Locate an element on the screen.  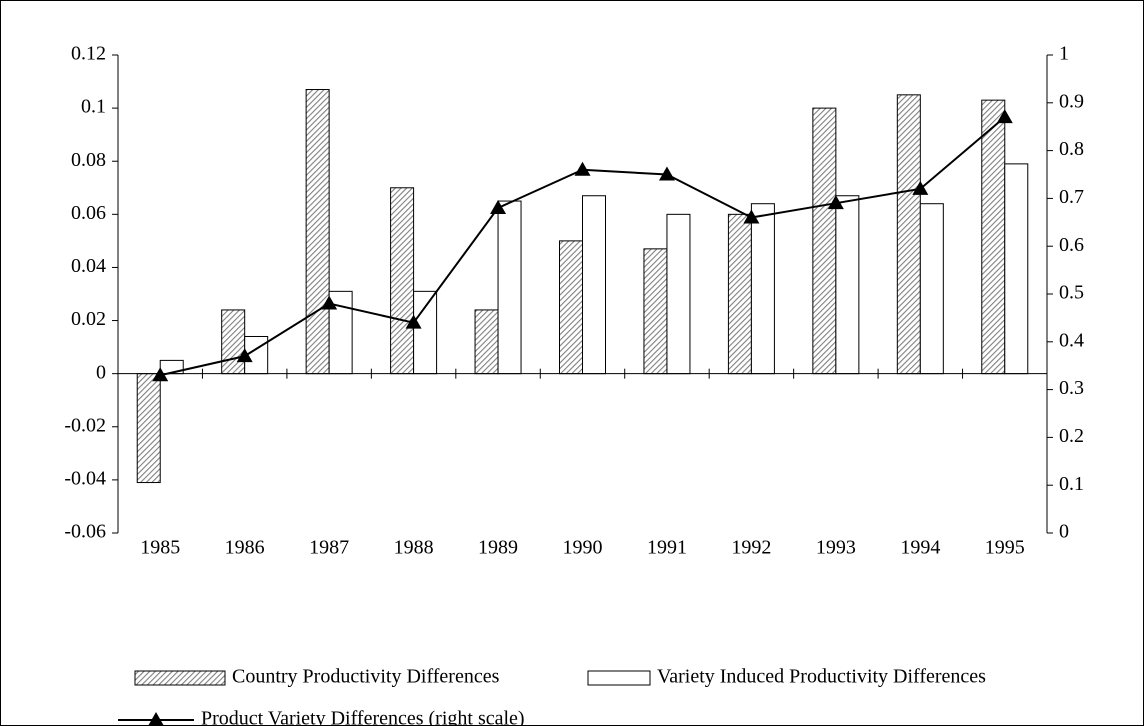
y-tick-label: 0.06 is located at coordinates (88, 213).